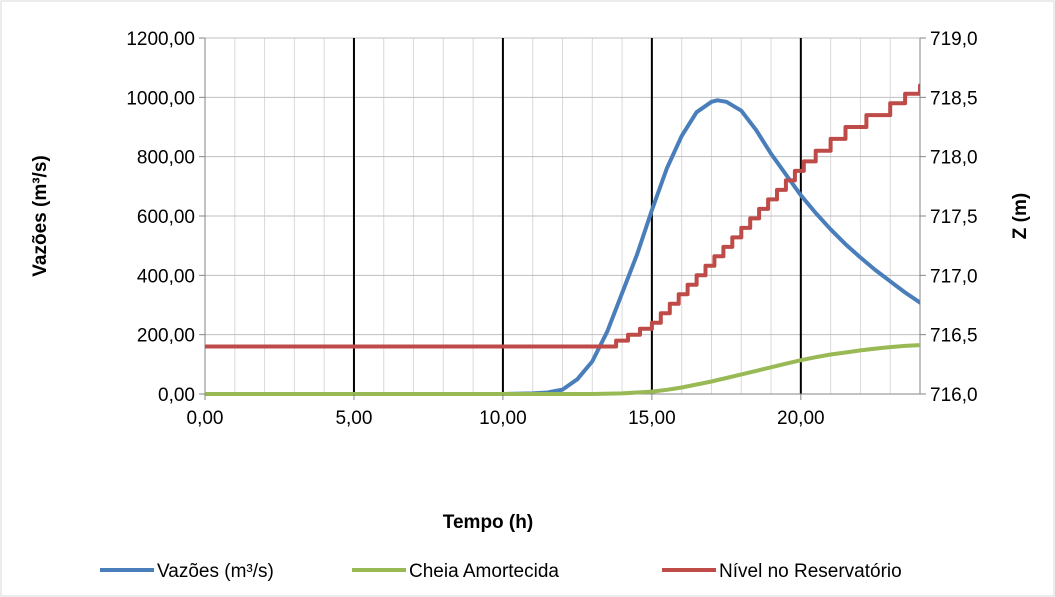  Describe the element at coordinates (810, 571) in the screenshot. I see `legend-label: Nível no Reservatório` at that location.